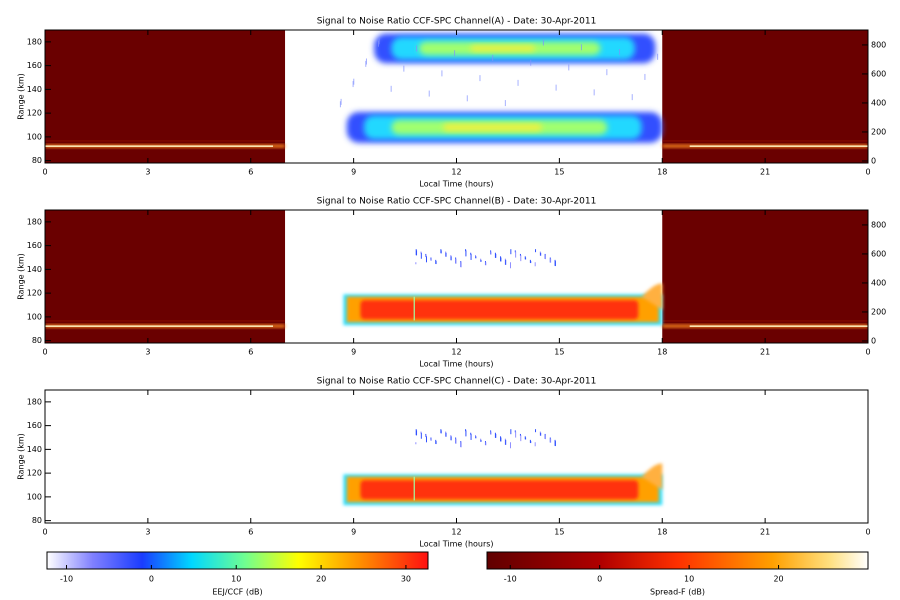 This screenshot has height=600, width=900. I want to click on colorbar-tick-label: 20, so click(778, 579).